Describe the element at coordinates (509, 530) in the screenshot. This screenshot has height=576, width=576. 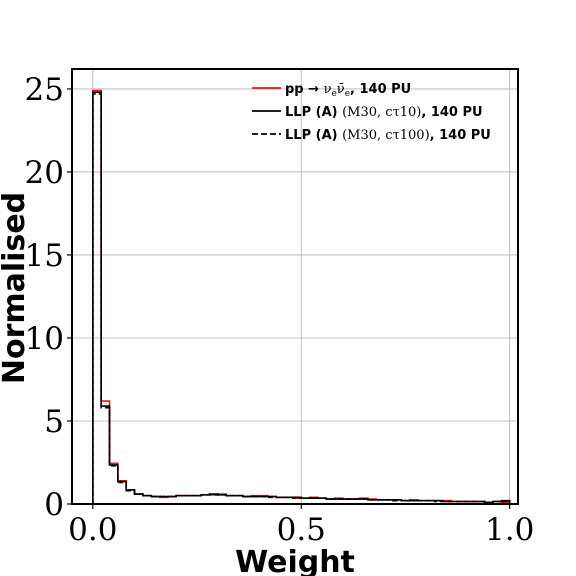
I see `x-tick-label: 1.0` at that location.